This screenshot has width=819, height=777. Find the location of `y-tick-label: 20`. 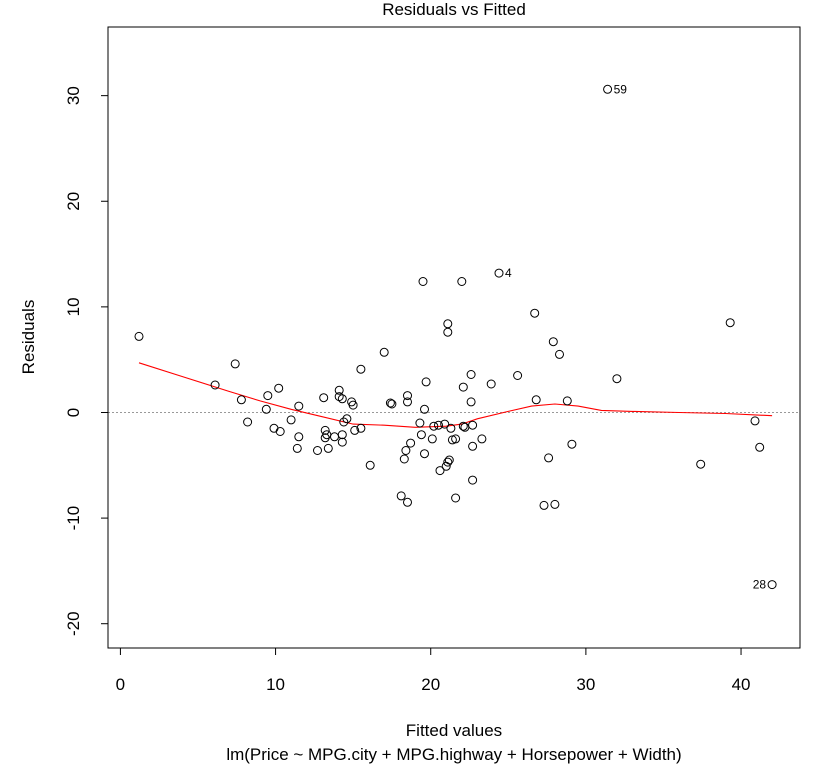

y-tick-label: 20 is located at coordinates (73, 201).